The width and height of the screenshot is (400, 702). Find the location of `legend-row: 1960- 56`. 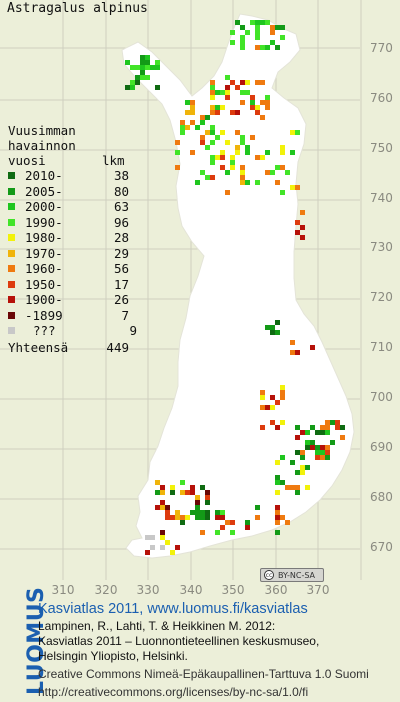

legend-row: 1960- 56 is located at coordinates (72, 269).